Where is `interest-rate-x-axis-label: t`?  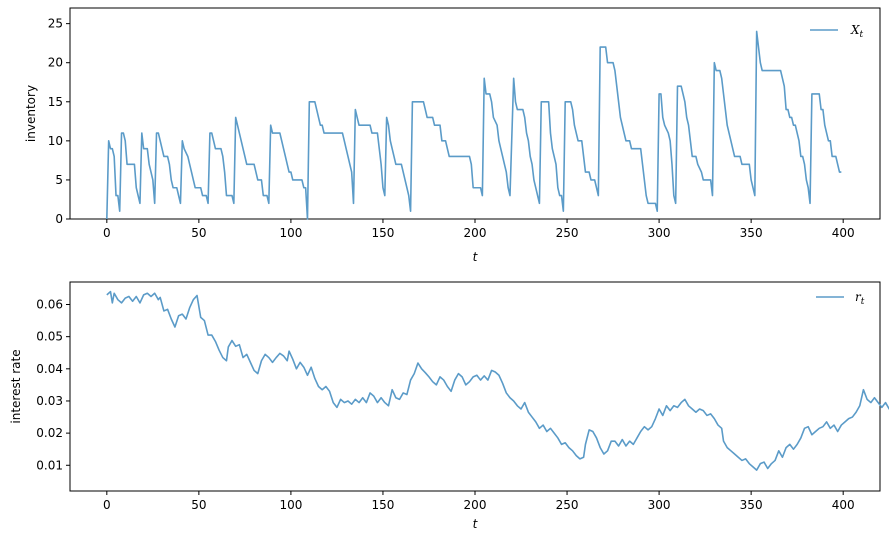
interest-rate-x-axis-label: t is located at coordinates (476, 524).